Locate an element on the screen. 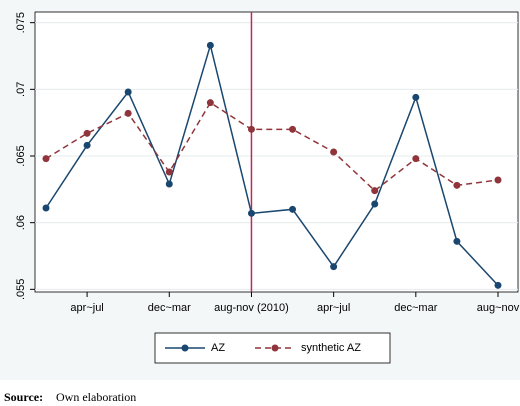  source-label: Source: is located at coordinates (23, 397).